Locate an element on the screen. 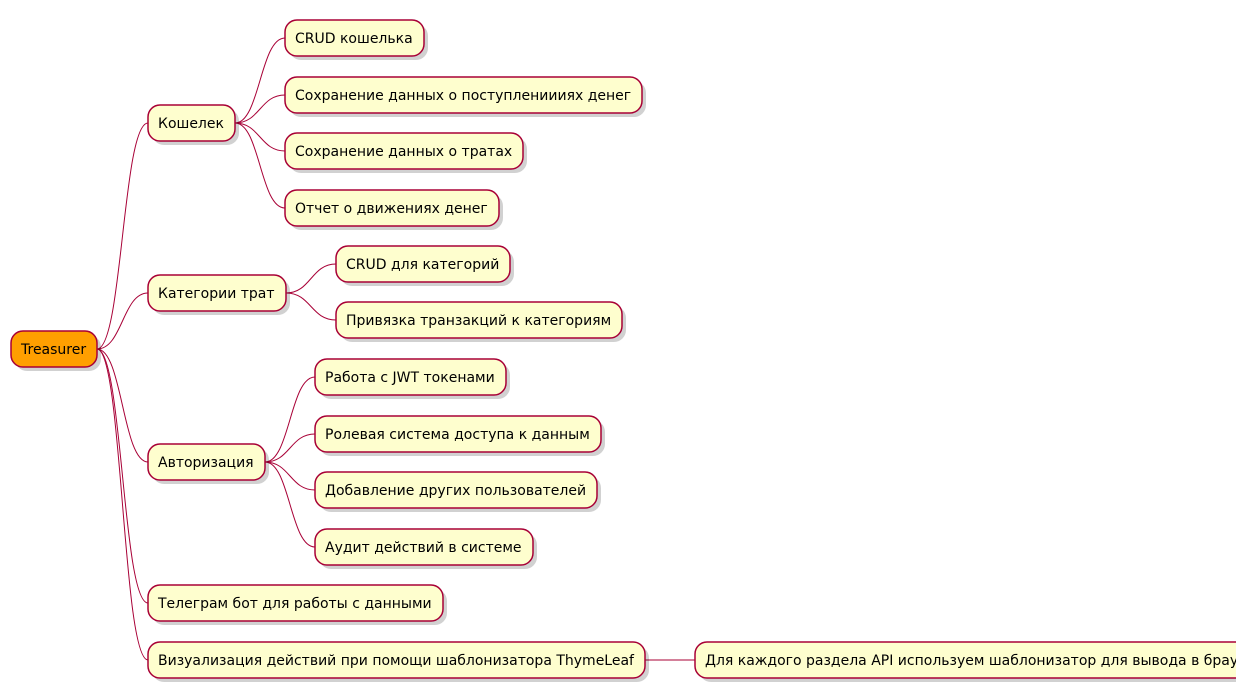  node-label: Сохранение данных о тратах is located at coordinates (403, 152).